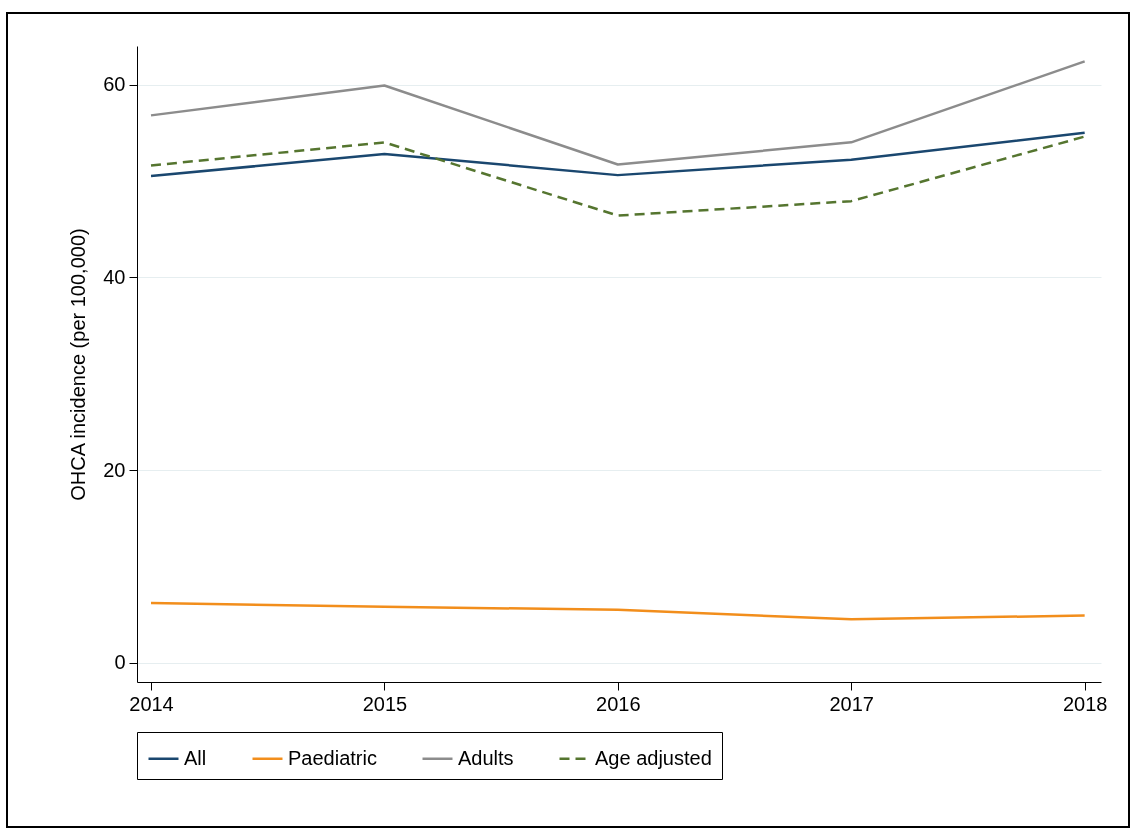  I want to click on y-tick-label: 60, so click(114, 84).